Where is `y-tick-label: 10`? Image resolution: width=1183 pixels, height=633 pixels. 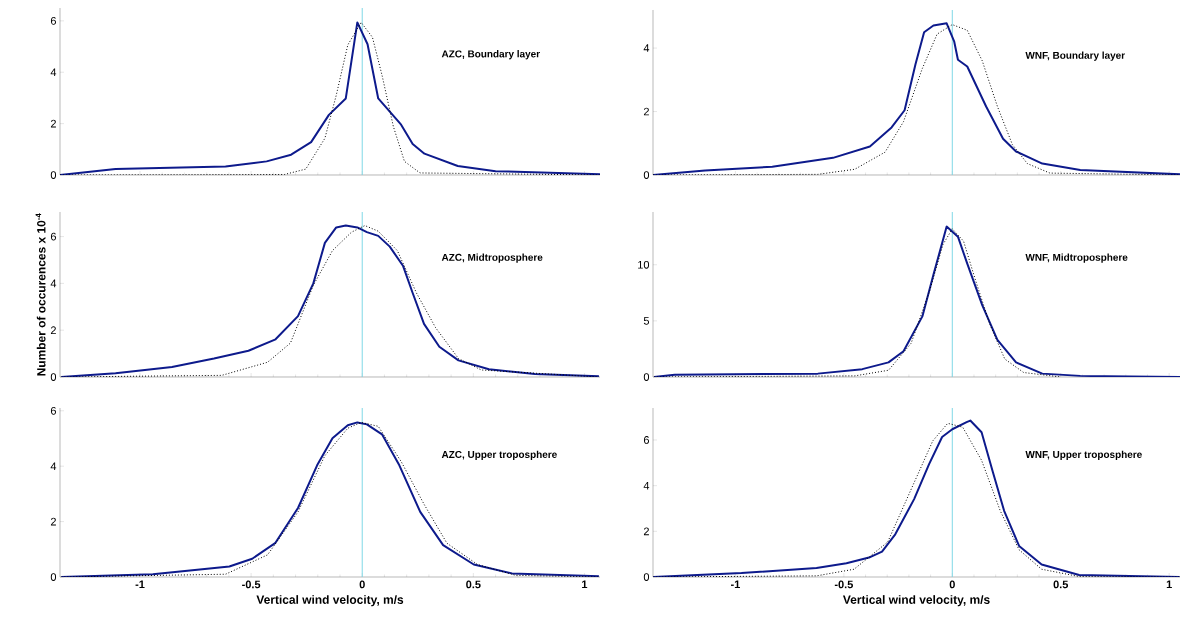
y-tick-label: 10 is located at coordinates (644, 264).